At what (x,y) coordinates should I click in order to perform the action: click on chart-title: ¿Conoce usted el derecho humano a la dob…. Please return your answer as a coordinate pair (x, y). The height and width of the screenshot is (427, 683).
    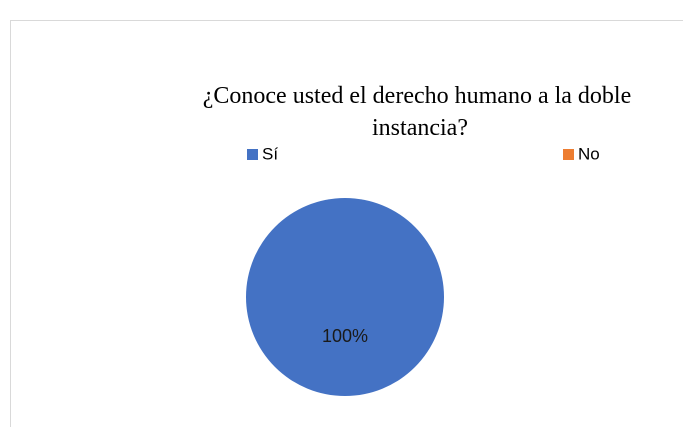
    Looking at the image, I should click on (420, 112).